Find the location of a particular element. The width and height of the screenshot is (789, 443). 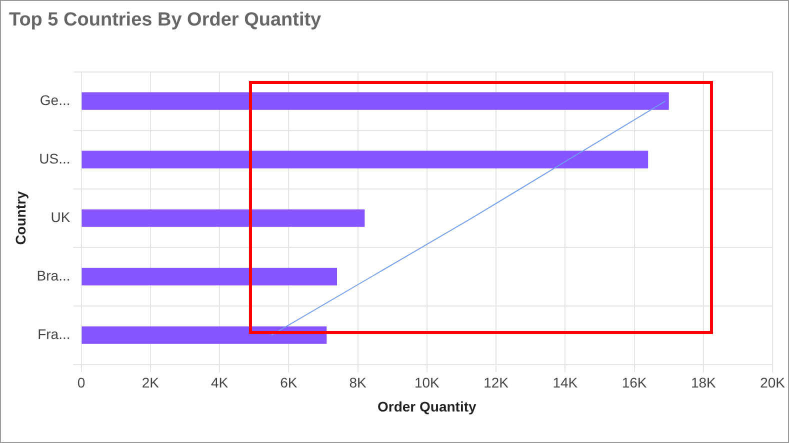

x-tick-label: 12K is located at coordinates (497, 382).